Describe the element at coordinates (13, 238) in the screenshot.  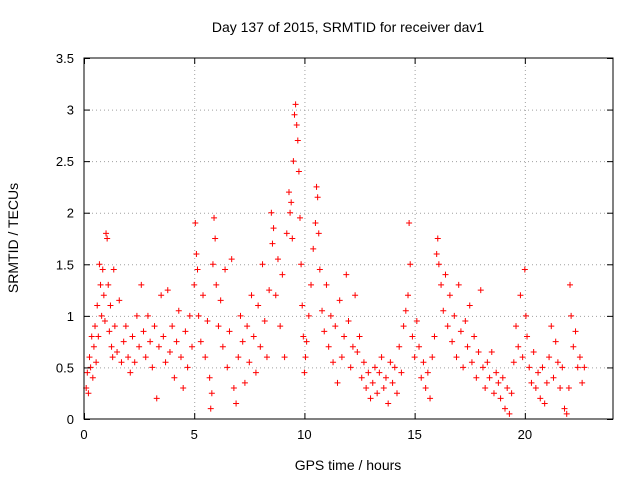
I see `y-axis-label: SRMTID / TECUs` at that location.